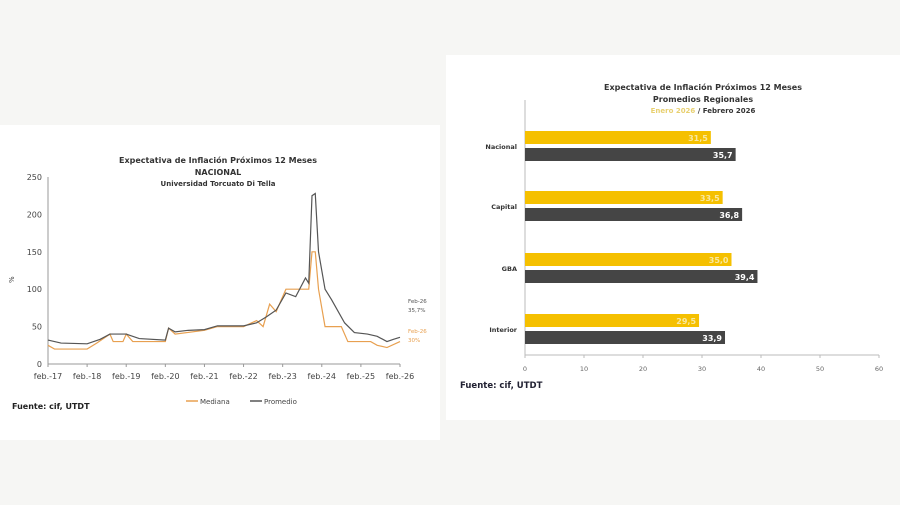  Describe the element at coordinates (215, 402) in the screenshot. I see `legend-label: Mediana` at that location.